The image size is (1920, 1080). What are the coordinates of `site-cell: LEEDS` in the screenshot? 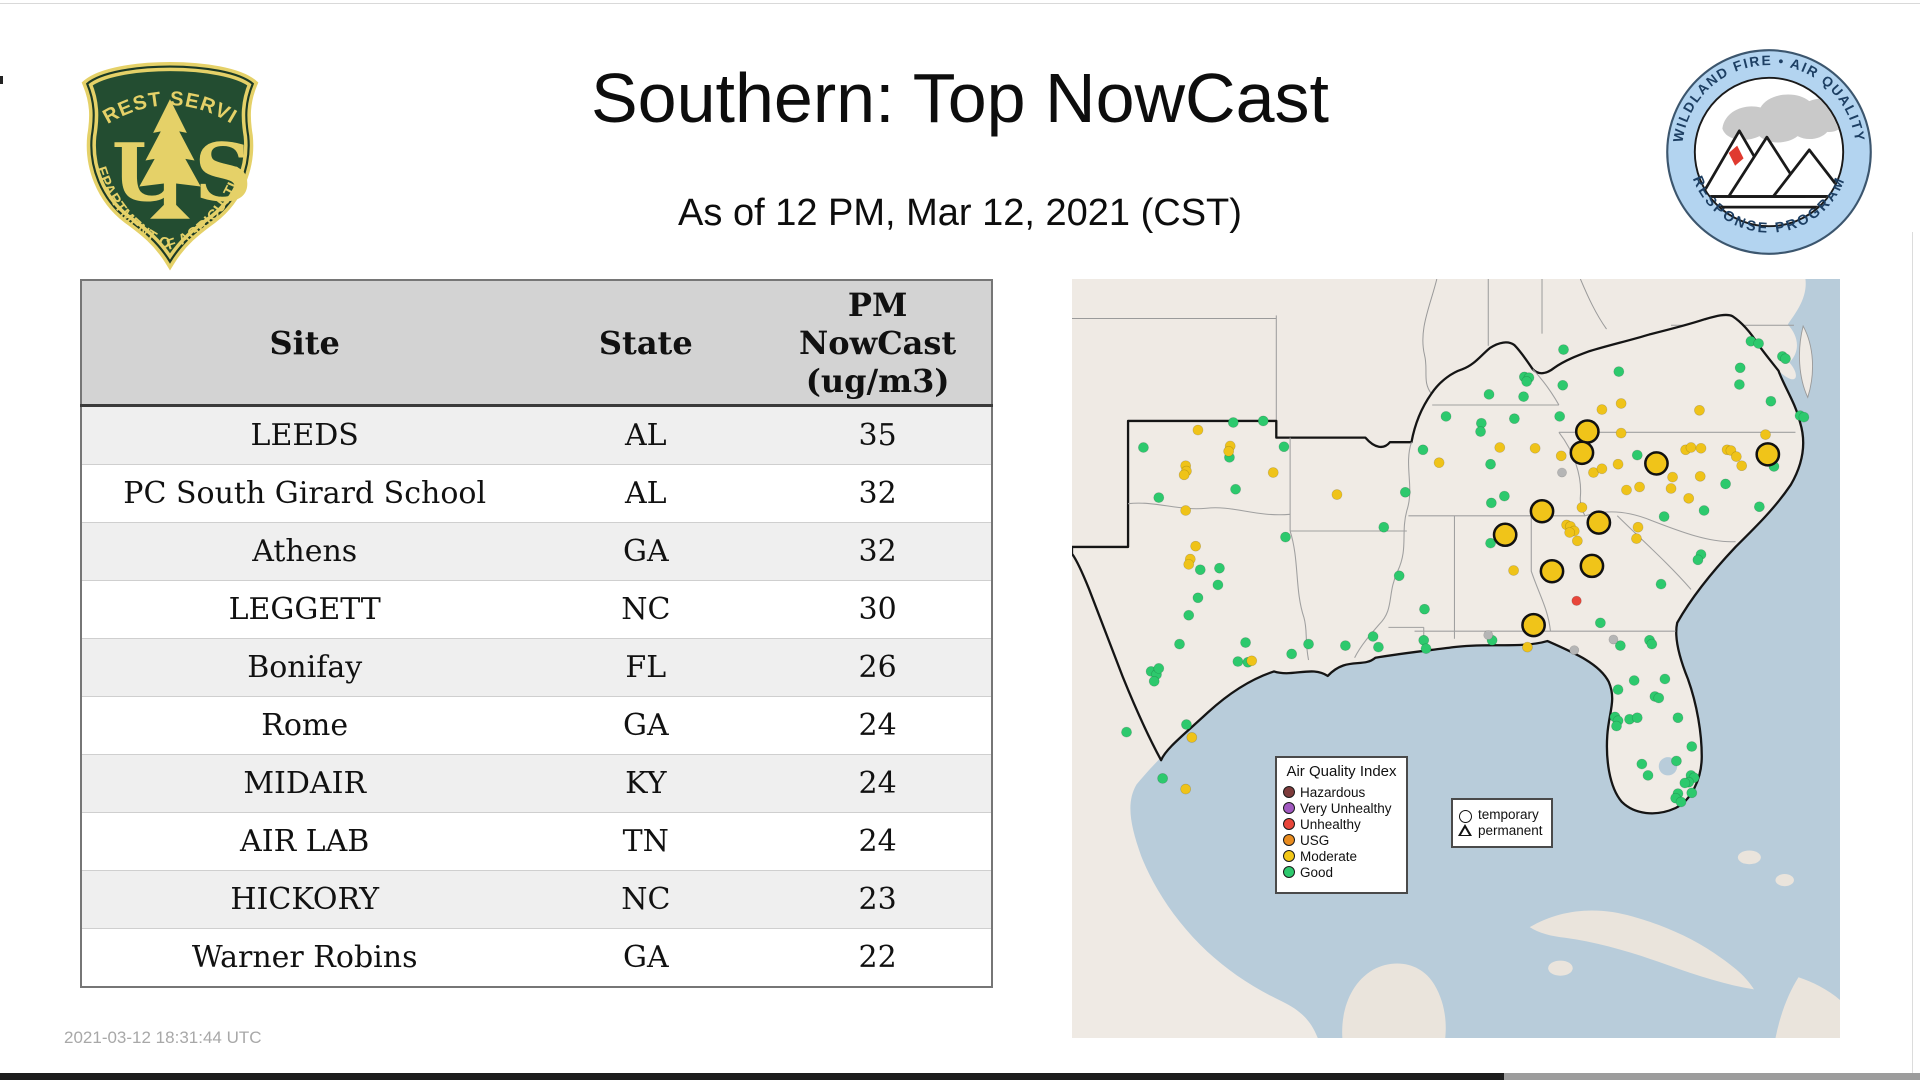 It's located at (304, 435).